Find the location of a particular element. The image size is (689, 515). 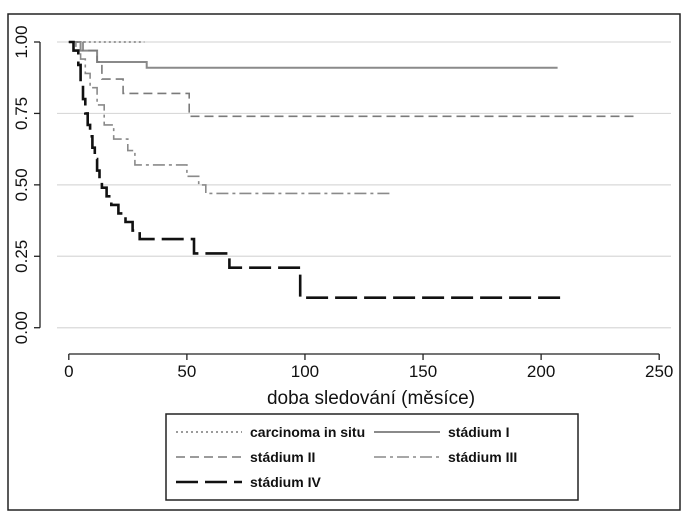

y-tick-label: 1.00 is located at coordinates (21, 41).